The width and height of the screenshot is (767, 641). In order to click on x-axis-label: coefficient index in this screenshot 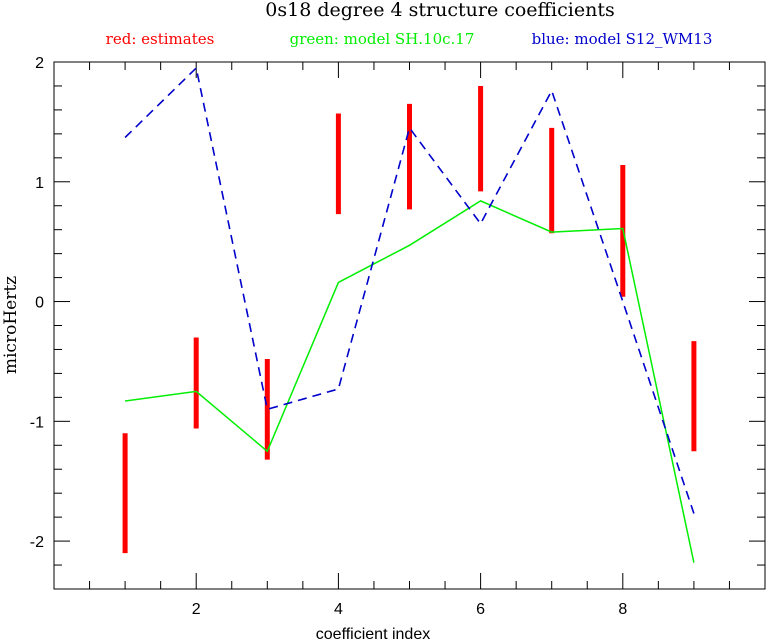, I will do `click(373, 633)`.